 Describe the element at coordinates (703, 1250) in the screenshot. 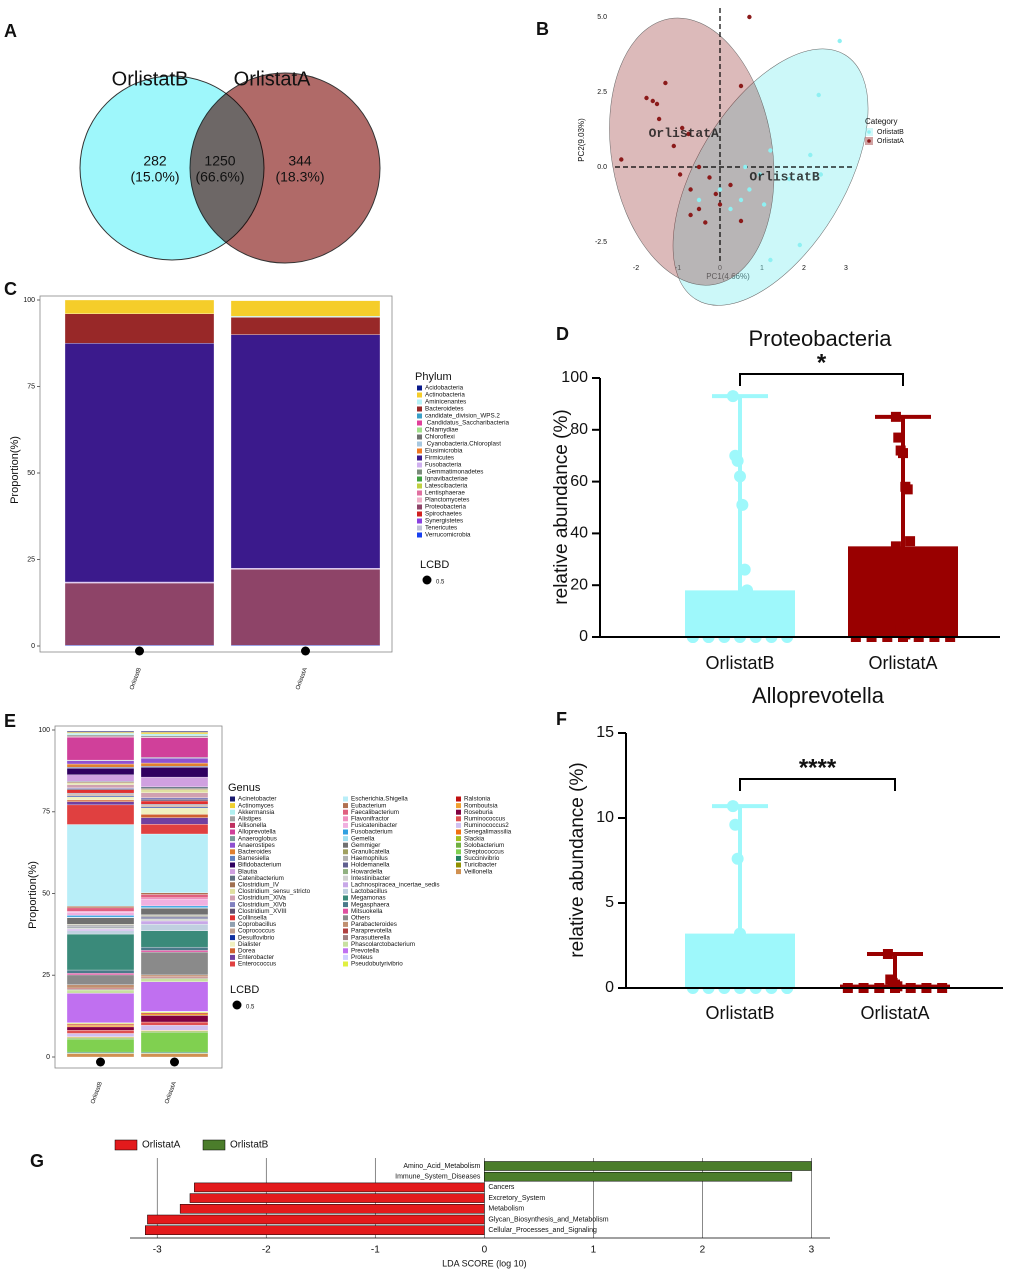

I see `x-tick-label: 2` at that location.